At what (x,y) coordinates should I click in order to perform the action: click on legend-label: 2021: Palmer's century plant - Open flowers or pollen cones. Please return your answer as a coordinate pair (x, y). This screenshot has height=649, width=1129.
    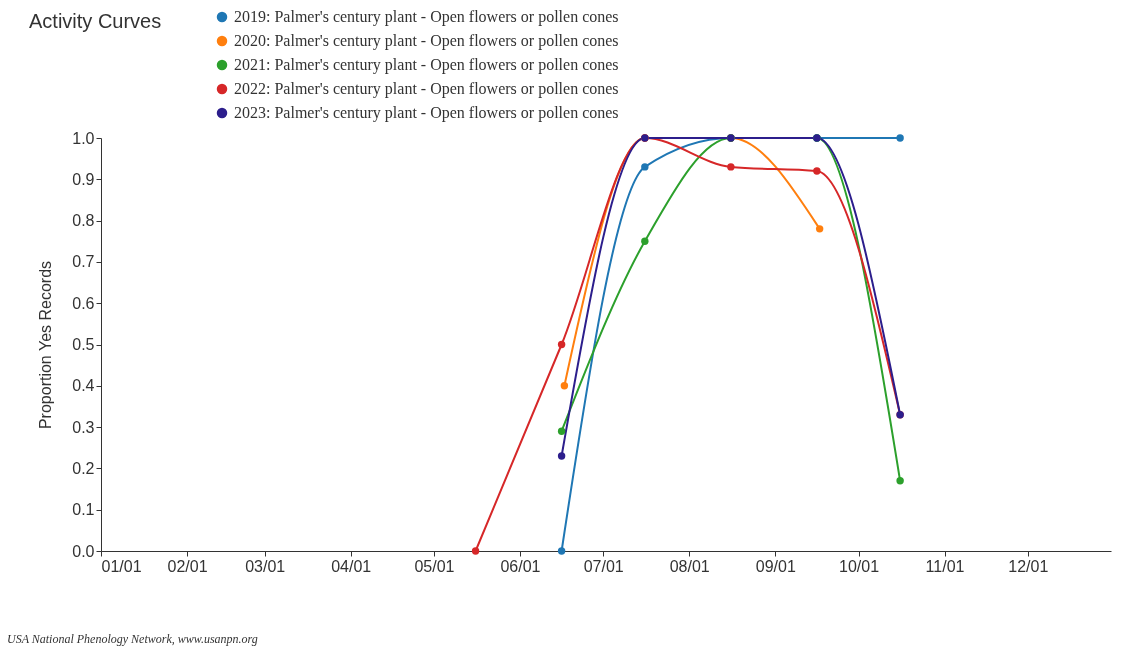
    Looking at the image, I should click on (426, 65).